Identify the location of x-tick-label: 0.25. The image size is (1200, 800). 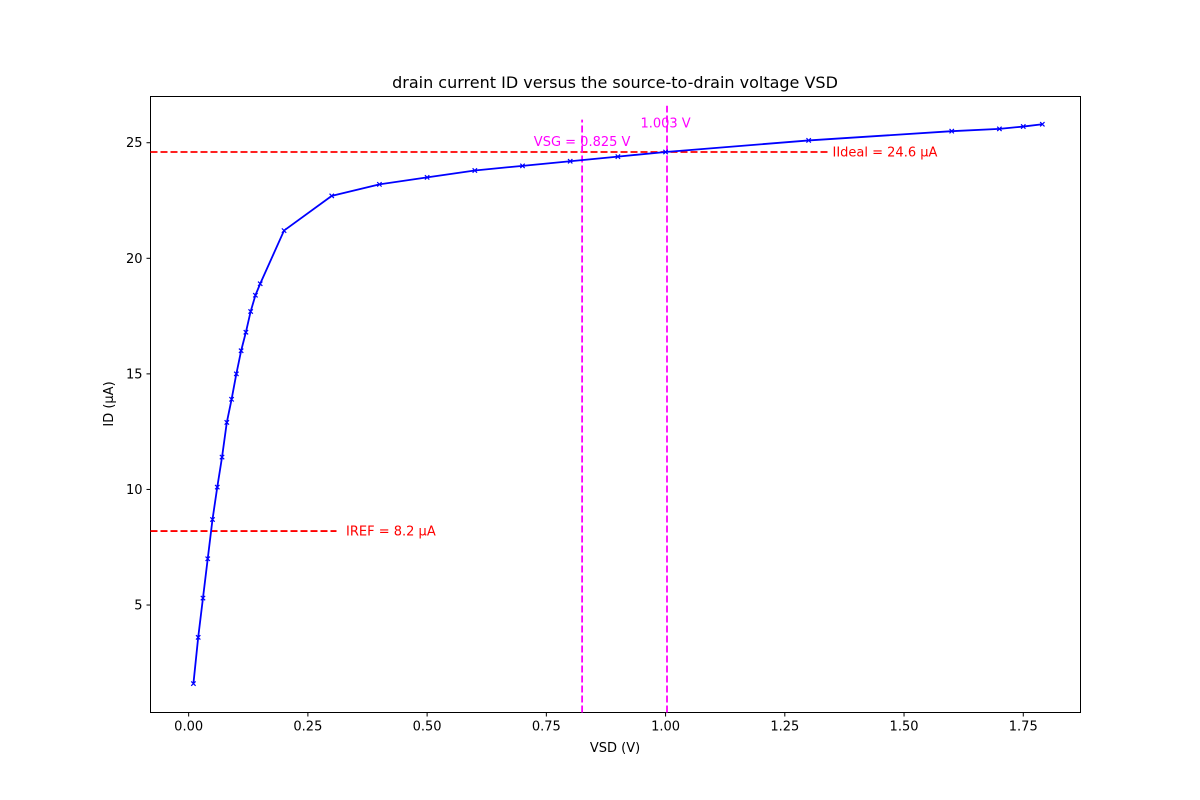
(307, 727).